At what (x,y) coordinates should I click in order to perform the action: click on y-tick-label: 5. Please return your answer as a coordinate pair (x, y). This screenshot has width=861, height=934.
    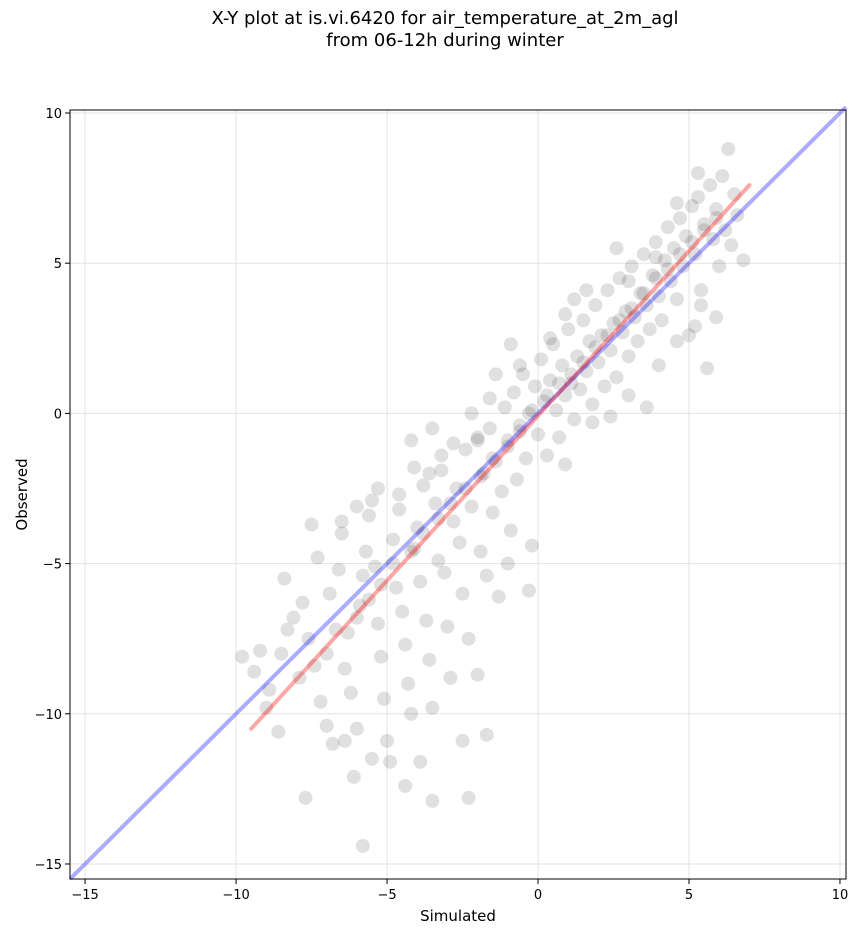
    Looking at the image, I should click on (58, 264).